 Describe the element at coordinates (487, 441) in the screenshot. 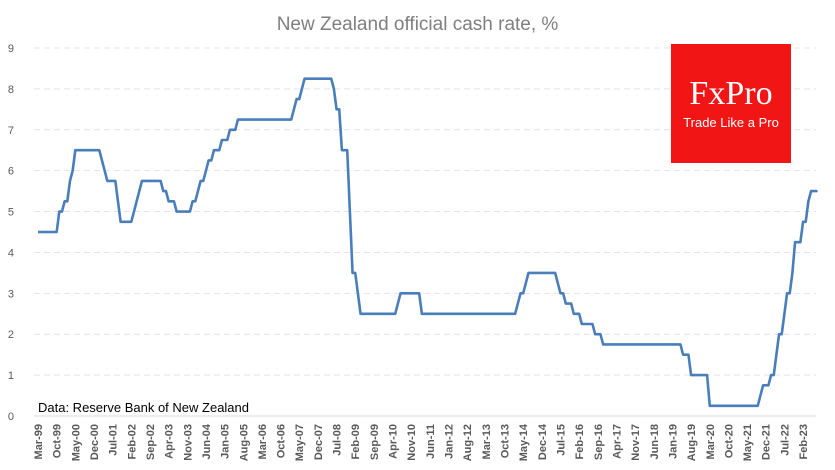

I see `x-tick-label: Mar-13` at that location.